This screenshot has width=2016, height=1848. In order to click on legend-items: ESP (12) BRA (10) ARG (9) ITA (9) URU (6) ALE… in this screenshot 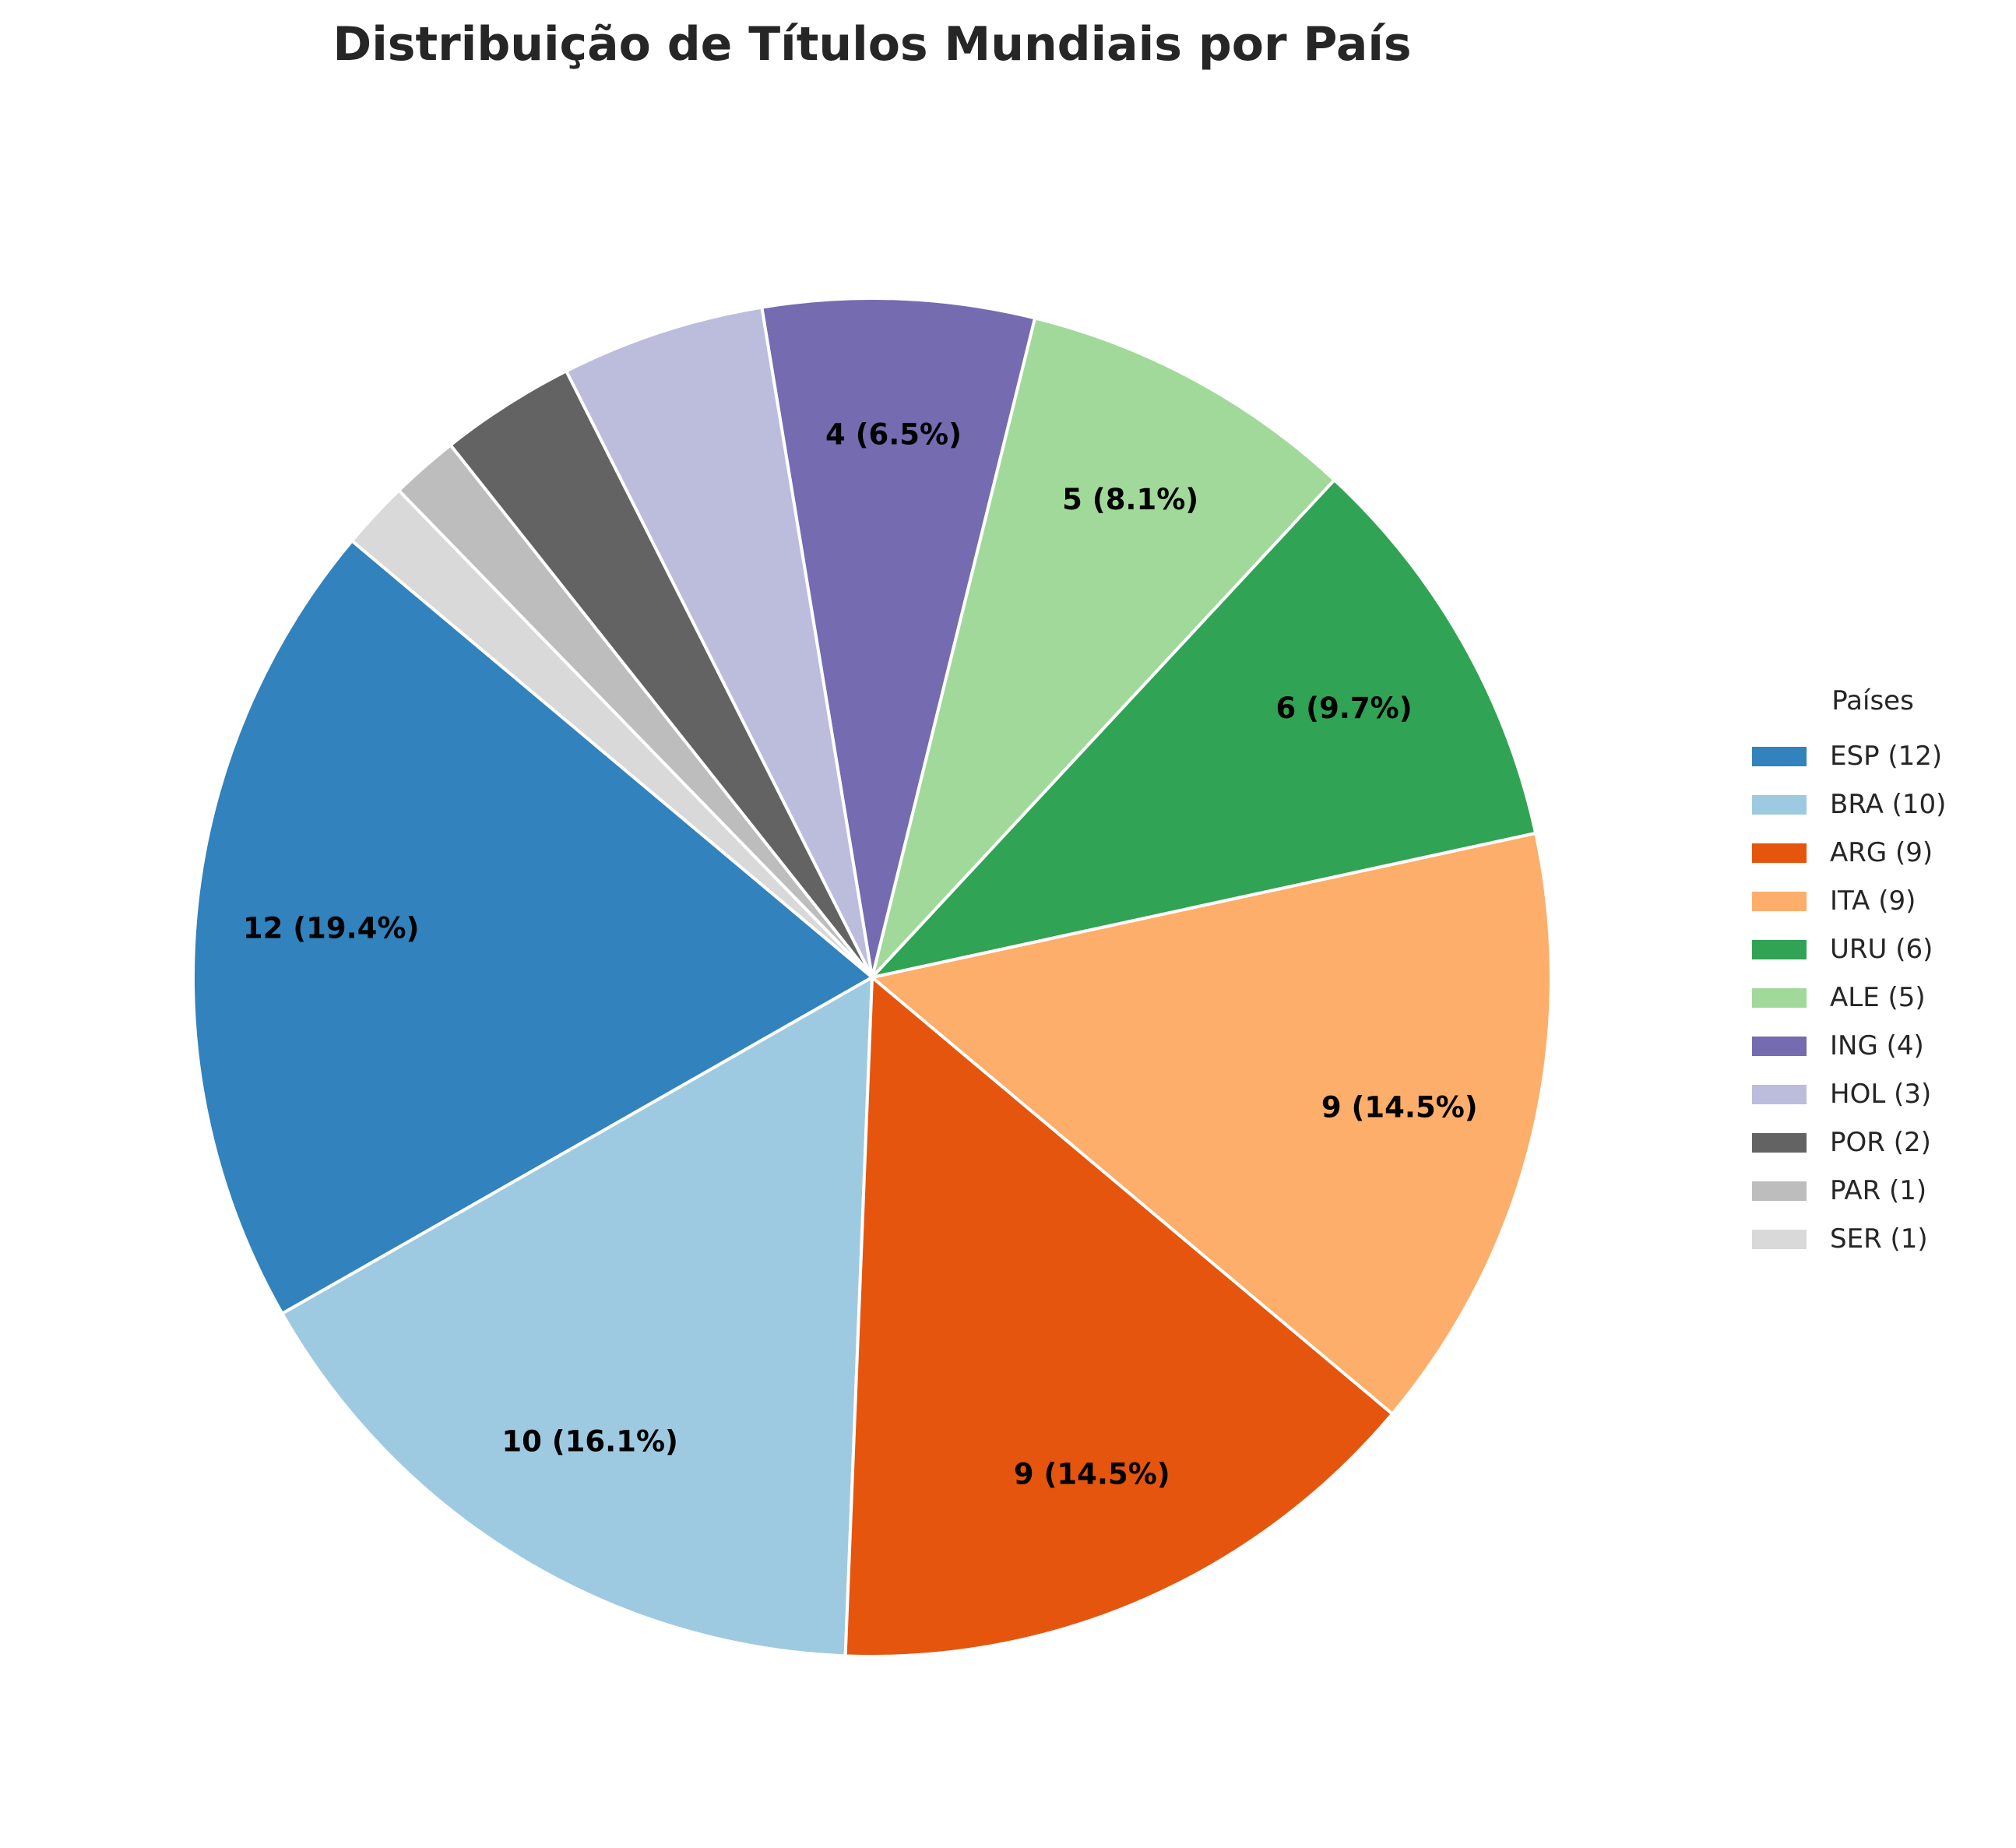, I will do `click(1872, 998)`.